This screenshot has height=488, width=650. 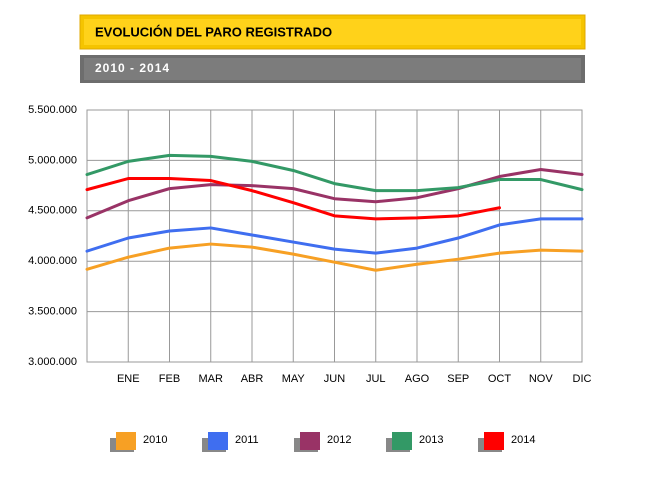 I want to click on y-tick-label: 3.500.000, so click(x=52, y=312).